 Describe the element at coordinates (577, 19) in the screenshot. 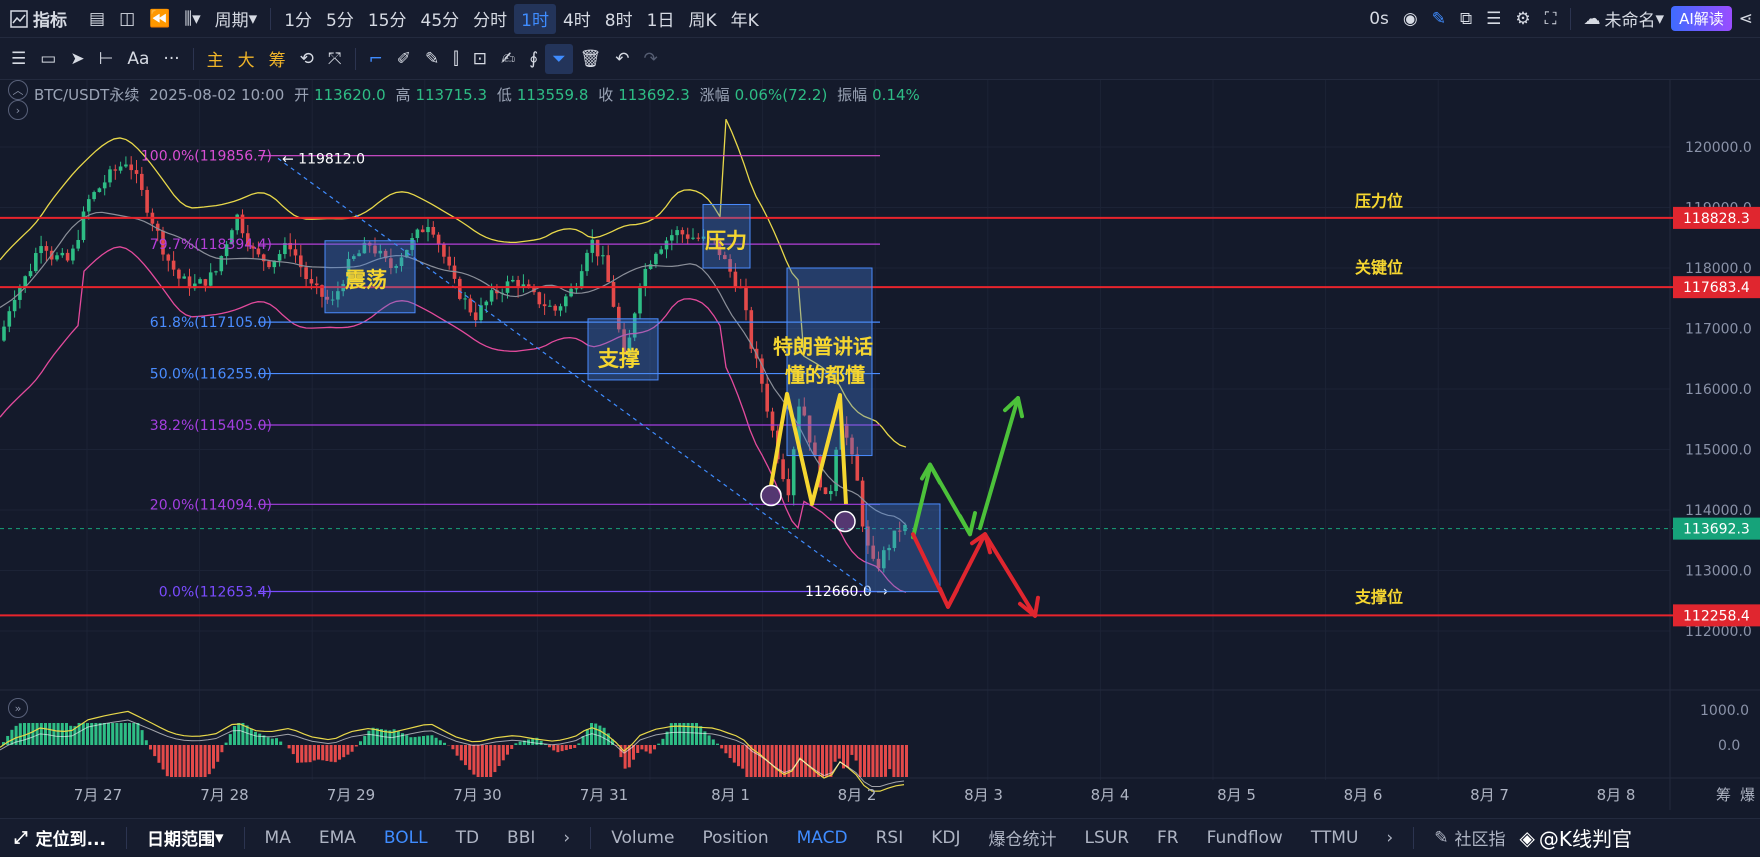

I see `interval-tab: 4时` at that location.